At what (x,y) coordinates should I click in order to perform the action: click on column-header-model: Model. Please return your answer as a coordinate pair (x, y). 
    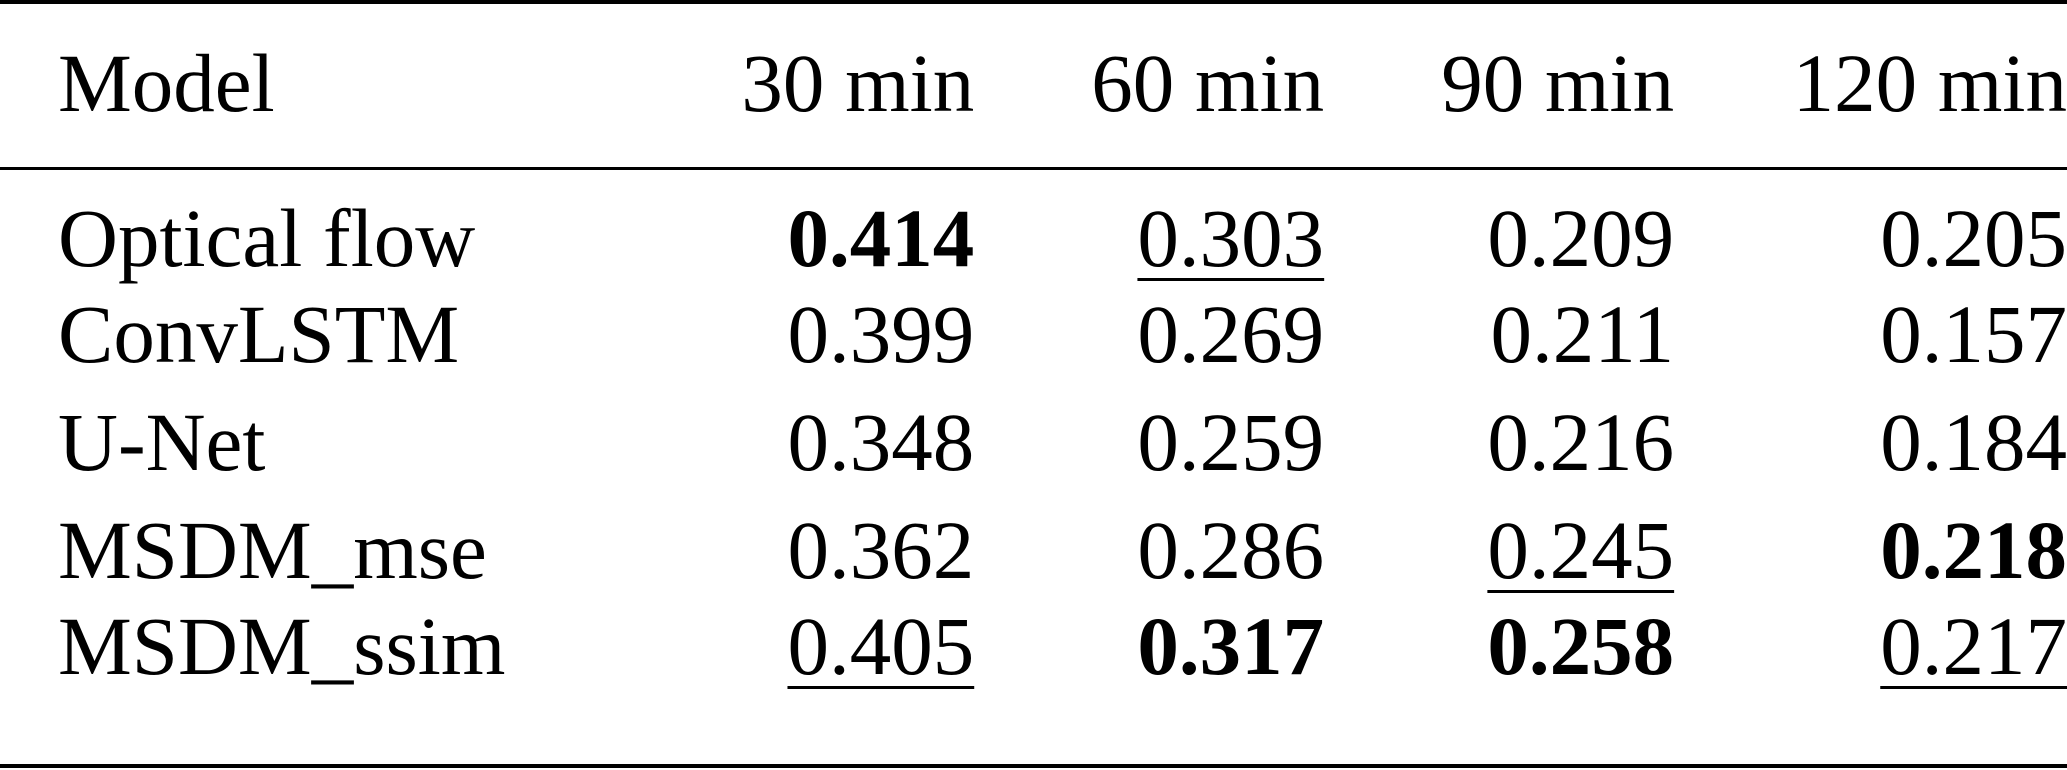
    Looking at the image, I should click on (166, 83).